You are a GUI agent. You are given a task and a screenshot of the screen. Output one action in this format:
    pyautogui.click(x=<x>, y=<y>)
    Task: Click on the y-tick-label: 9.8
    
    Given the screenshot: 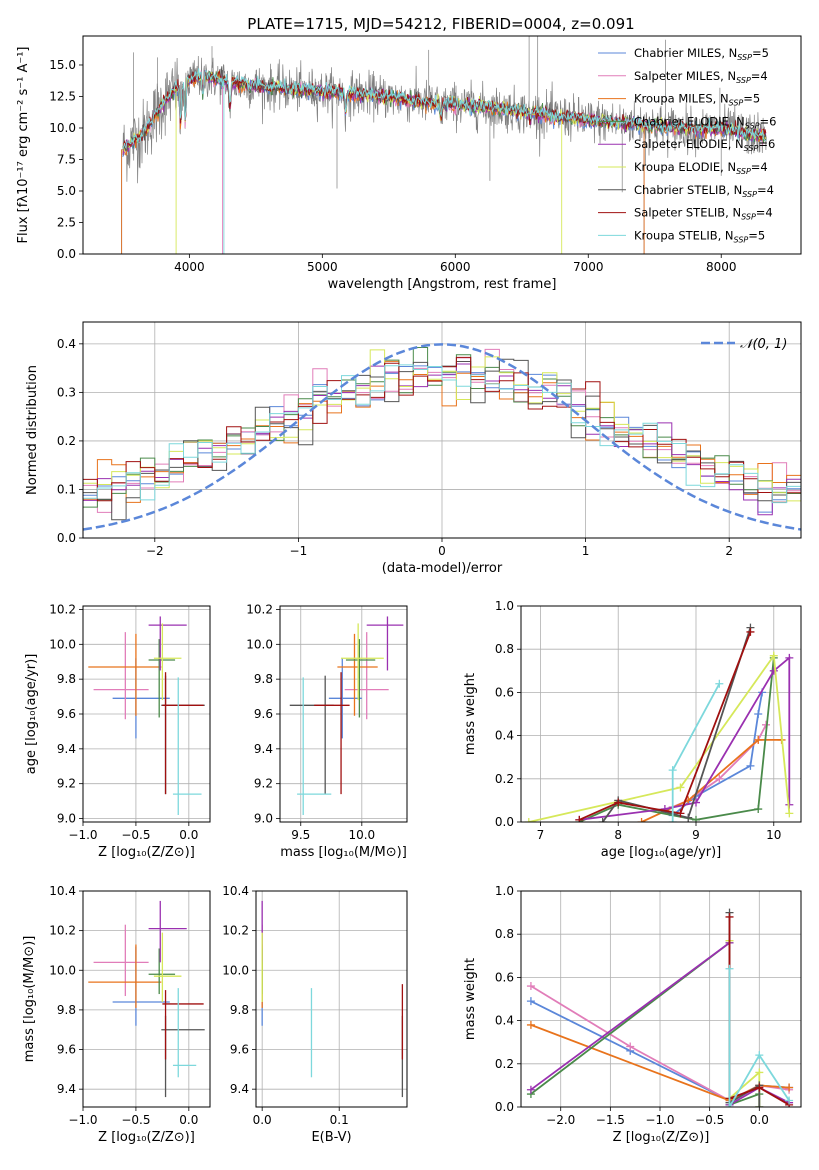 What is the action you would take?
    pyautogui.click(x=239, y=1010)
    